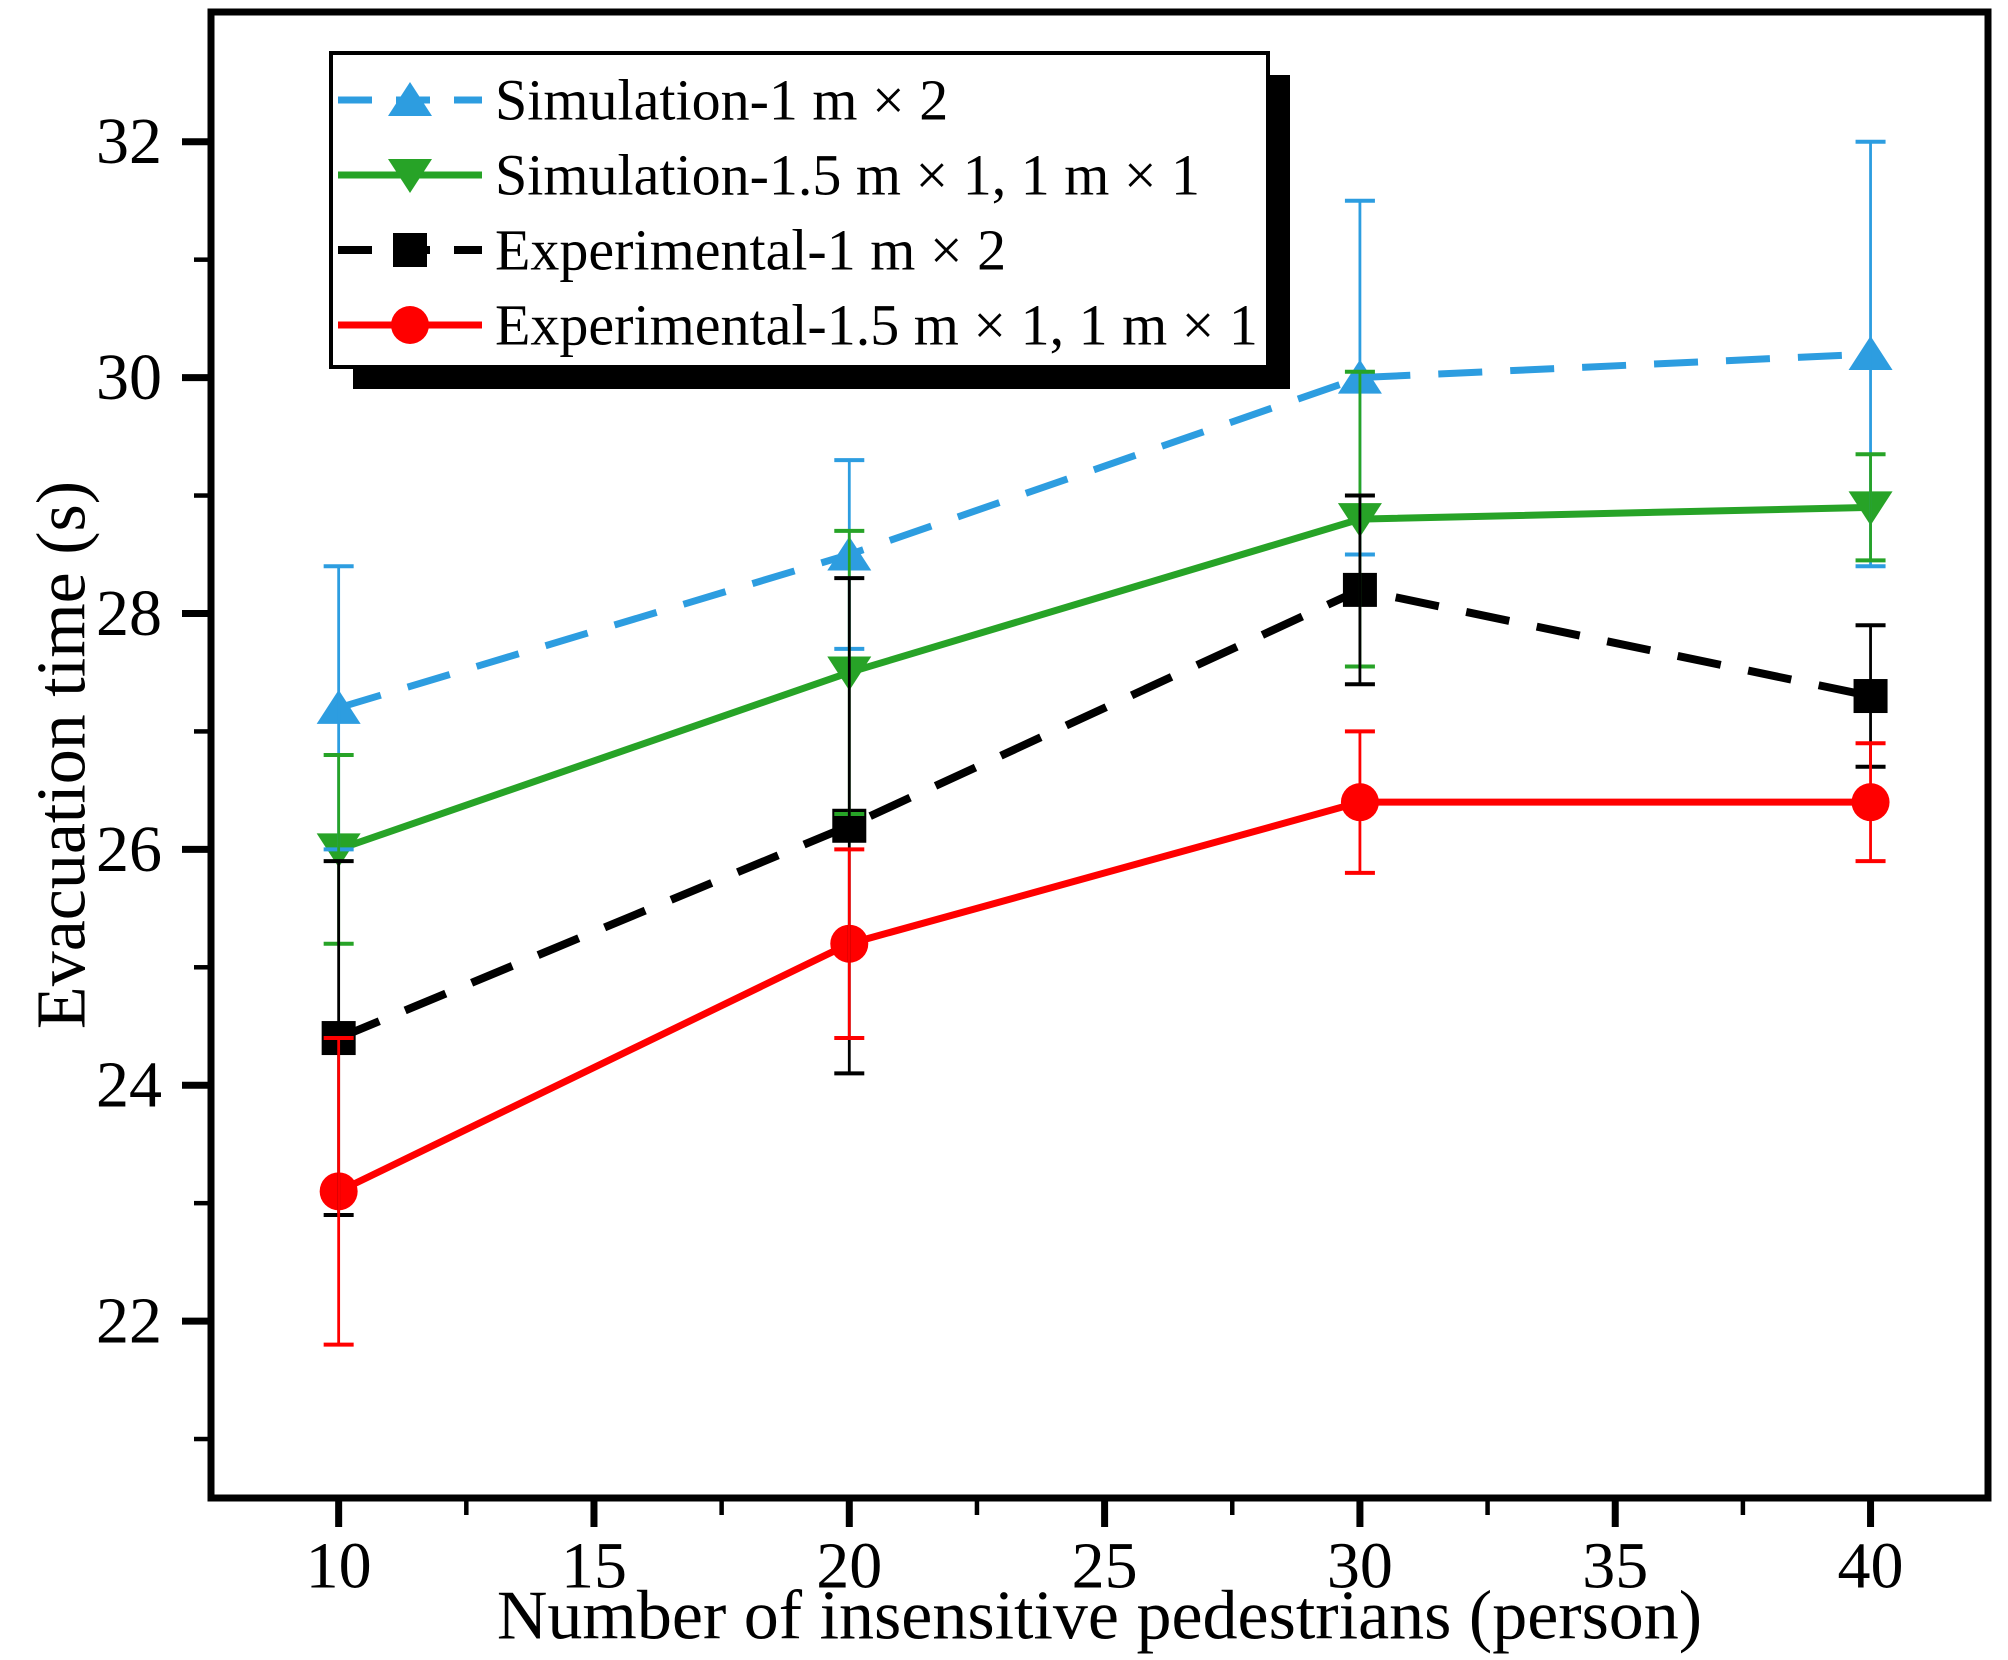  I want to click on x-axis-tick-labels: 10 15 20 25 30 35 40, so click(1105, 1566).